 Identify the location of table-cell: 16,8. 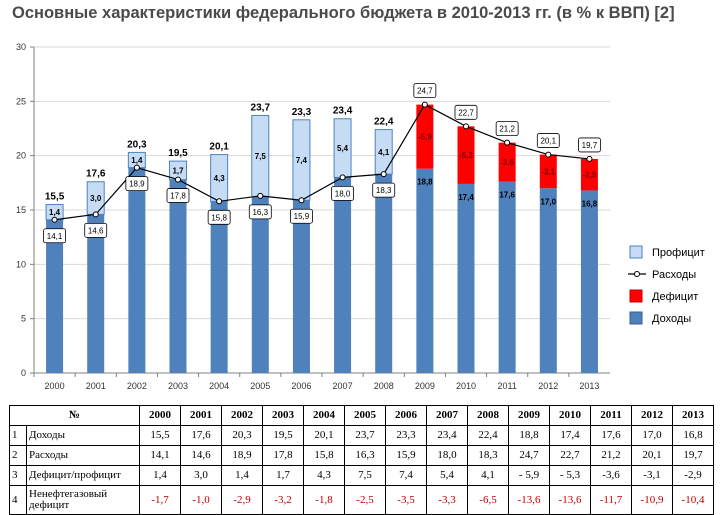
(693, 435).